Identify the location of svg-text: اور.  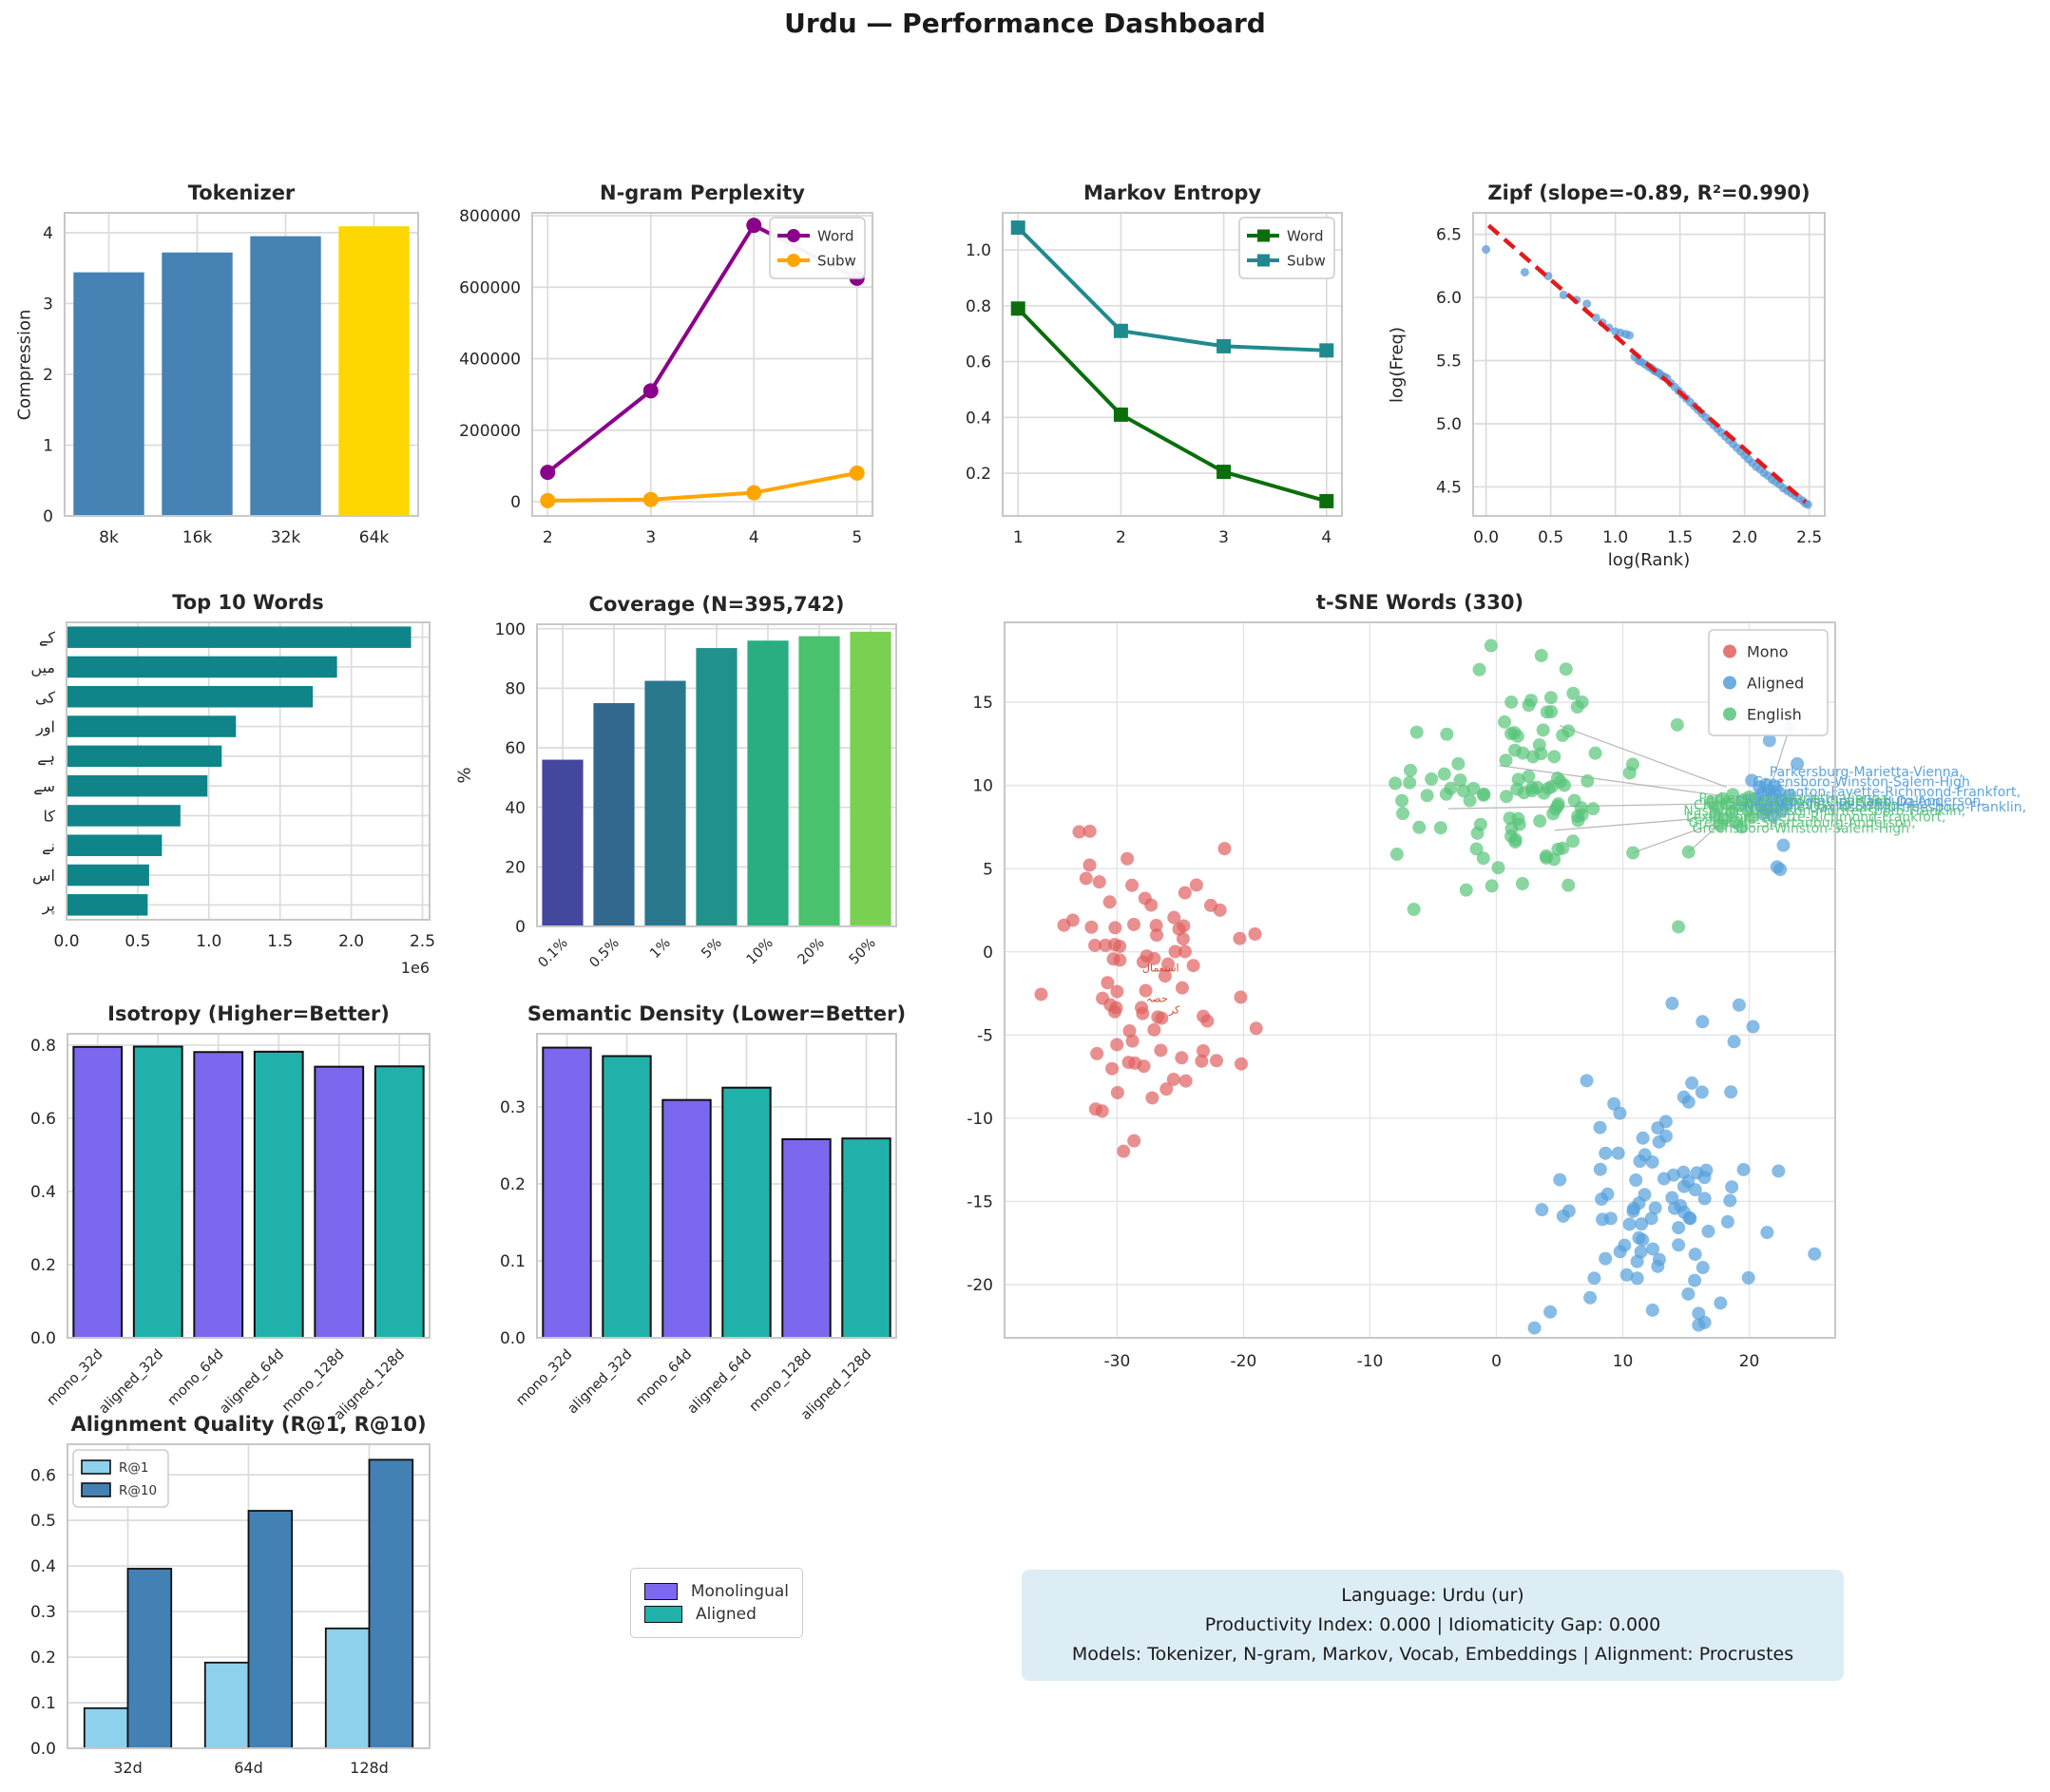
(45, 728).